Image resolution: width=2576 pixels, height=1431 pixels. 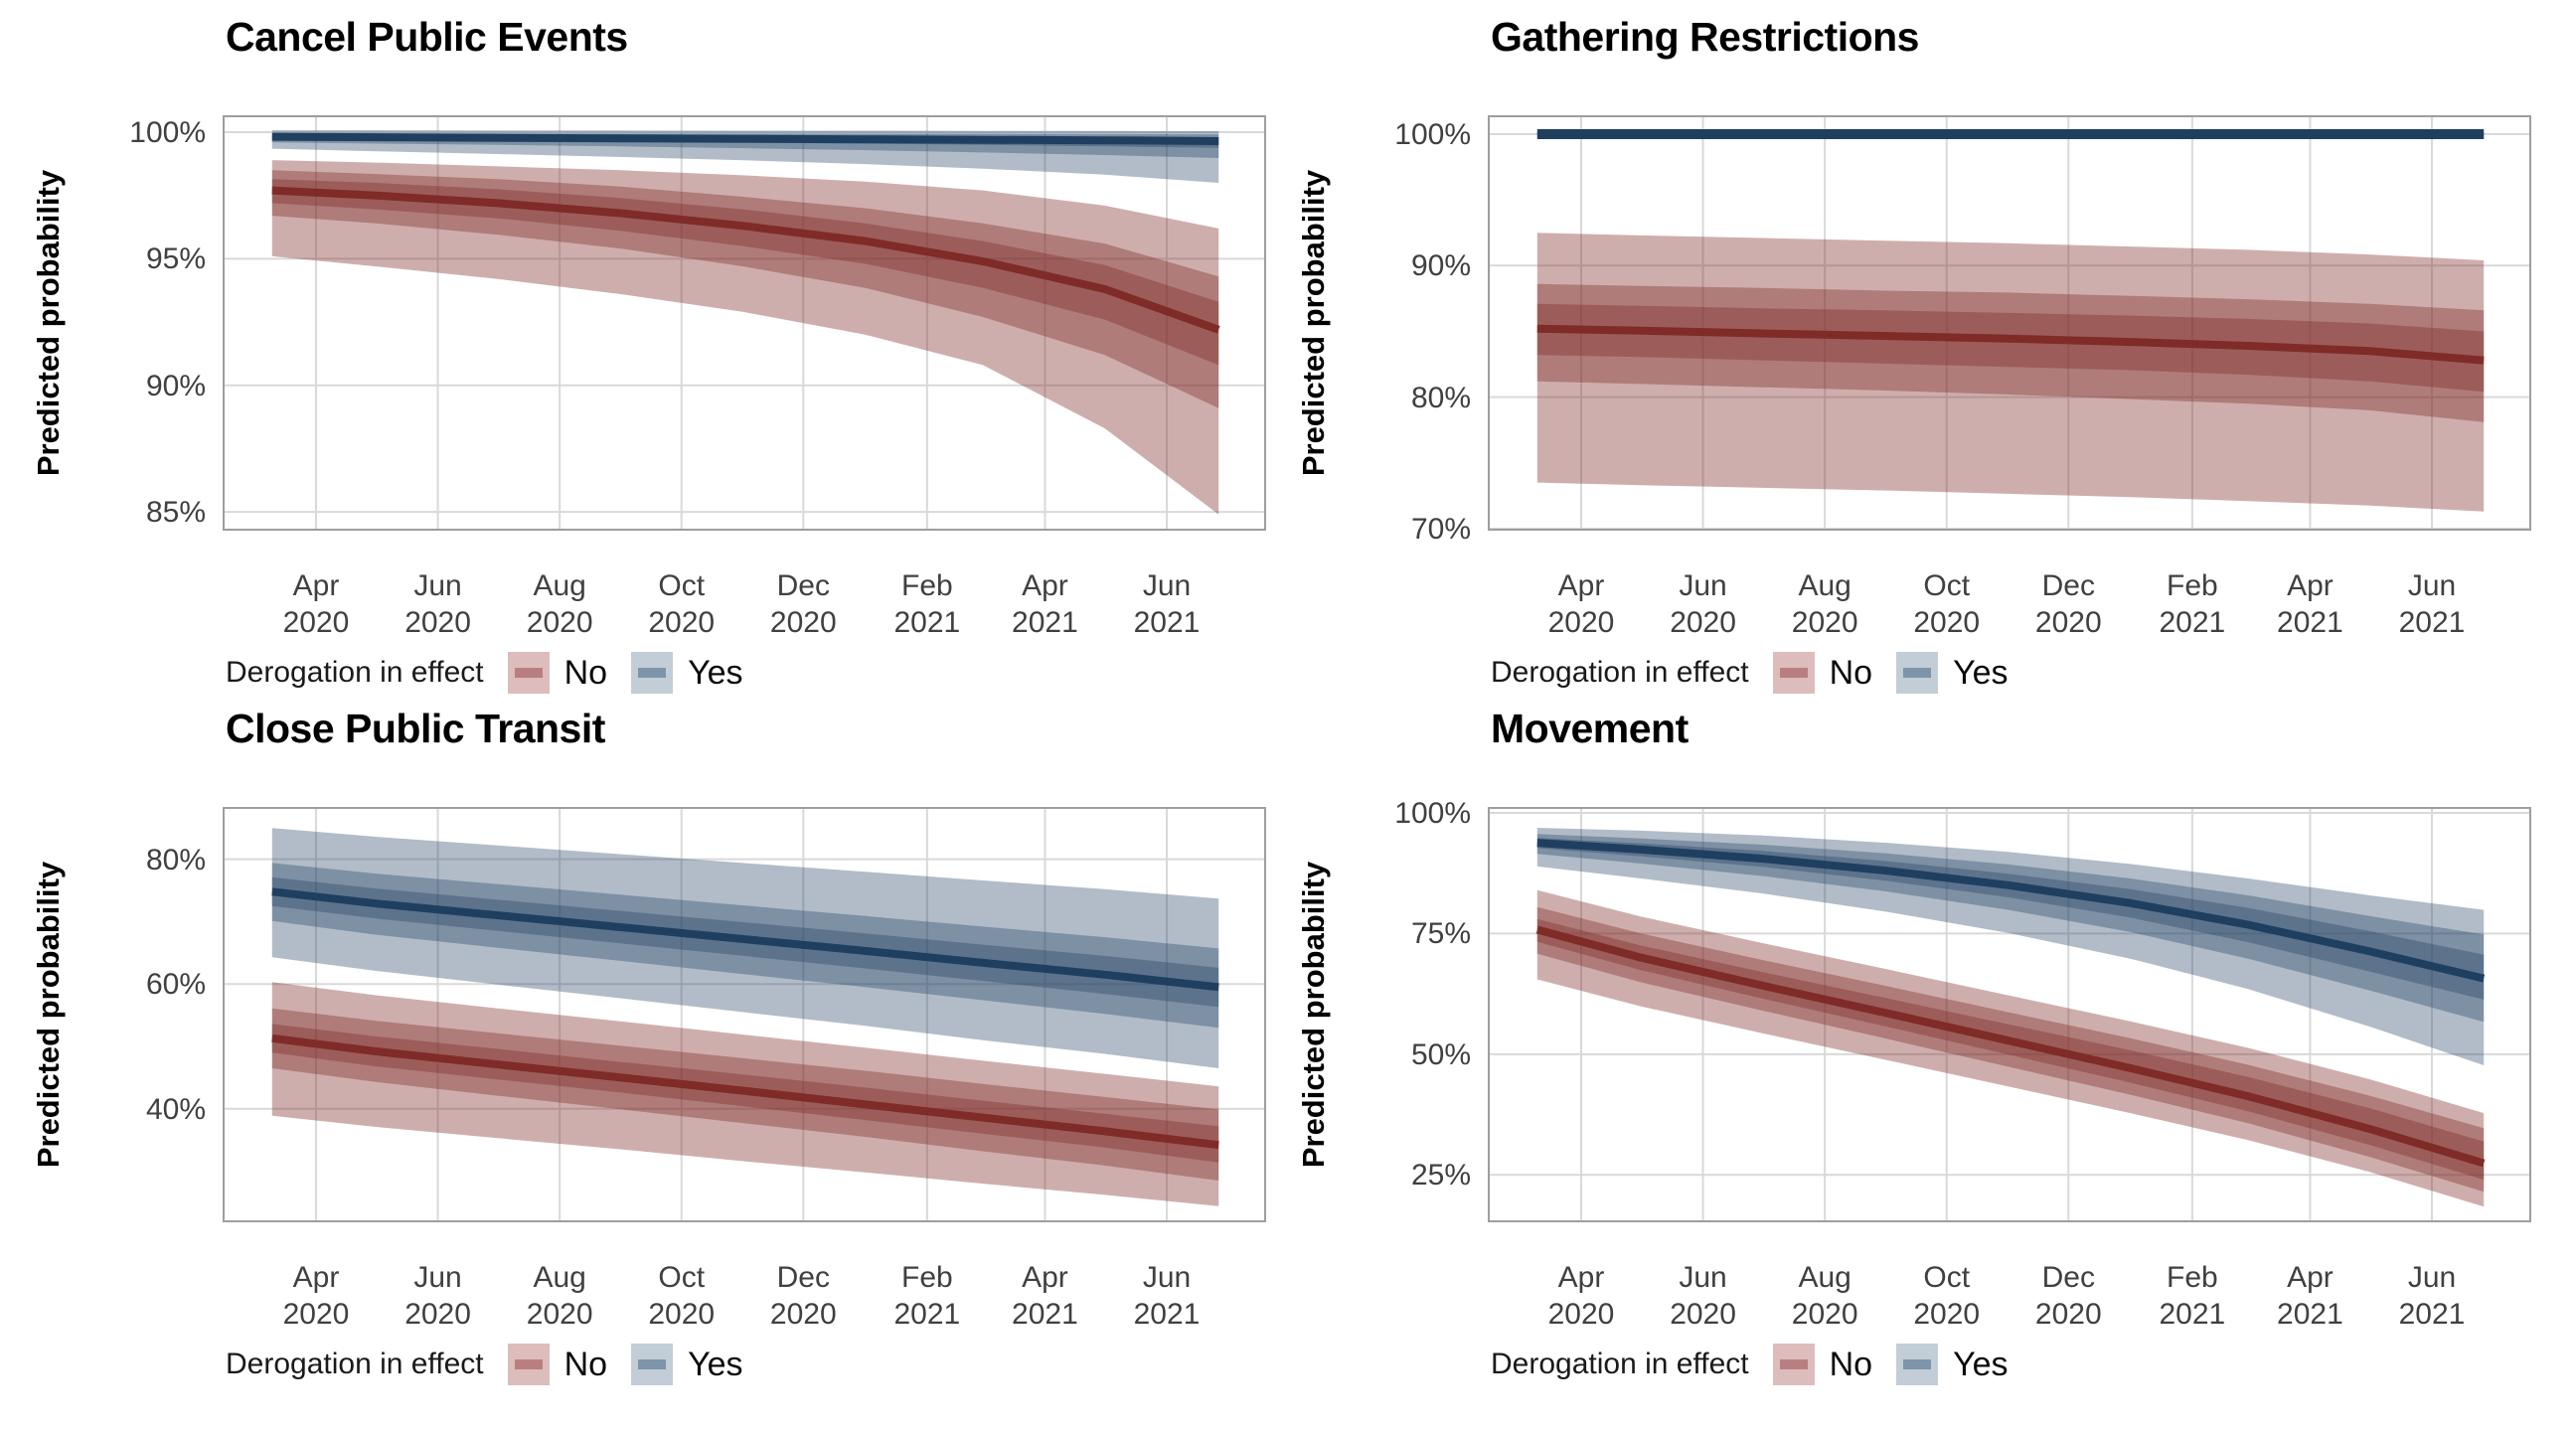 I want to click on y-tick-label: 100%, so click(x=167, y=133).